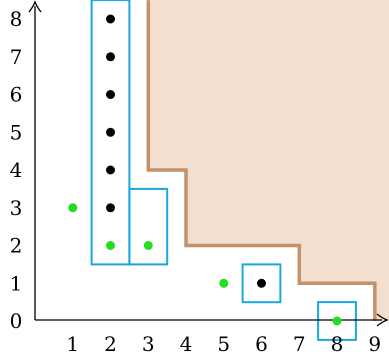 This screenshot has width=389, height=358. I want to click on y-tick-label: 1, so click(16, 283).